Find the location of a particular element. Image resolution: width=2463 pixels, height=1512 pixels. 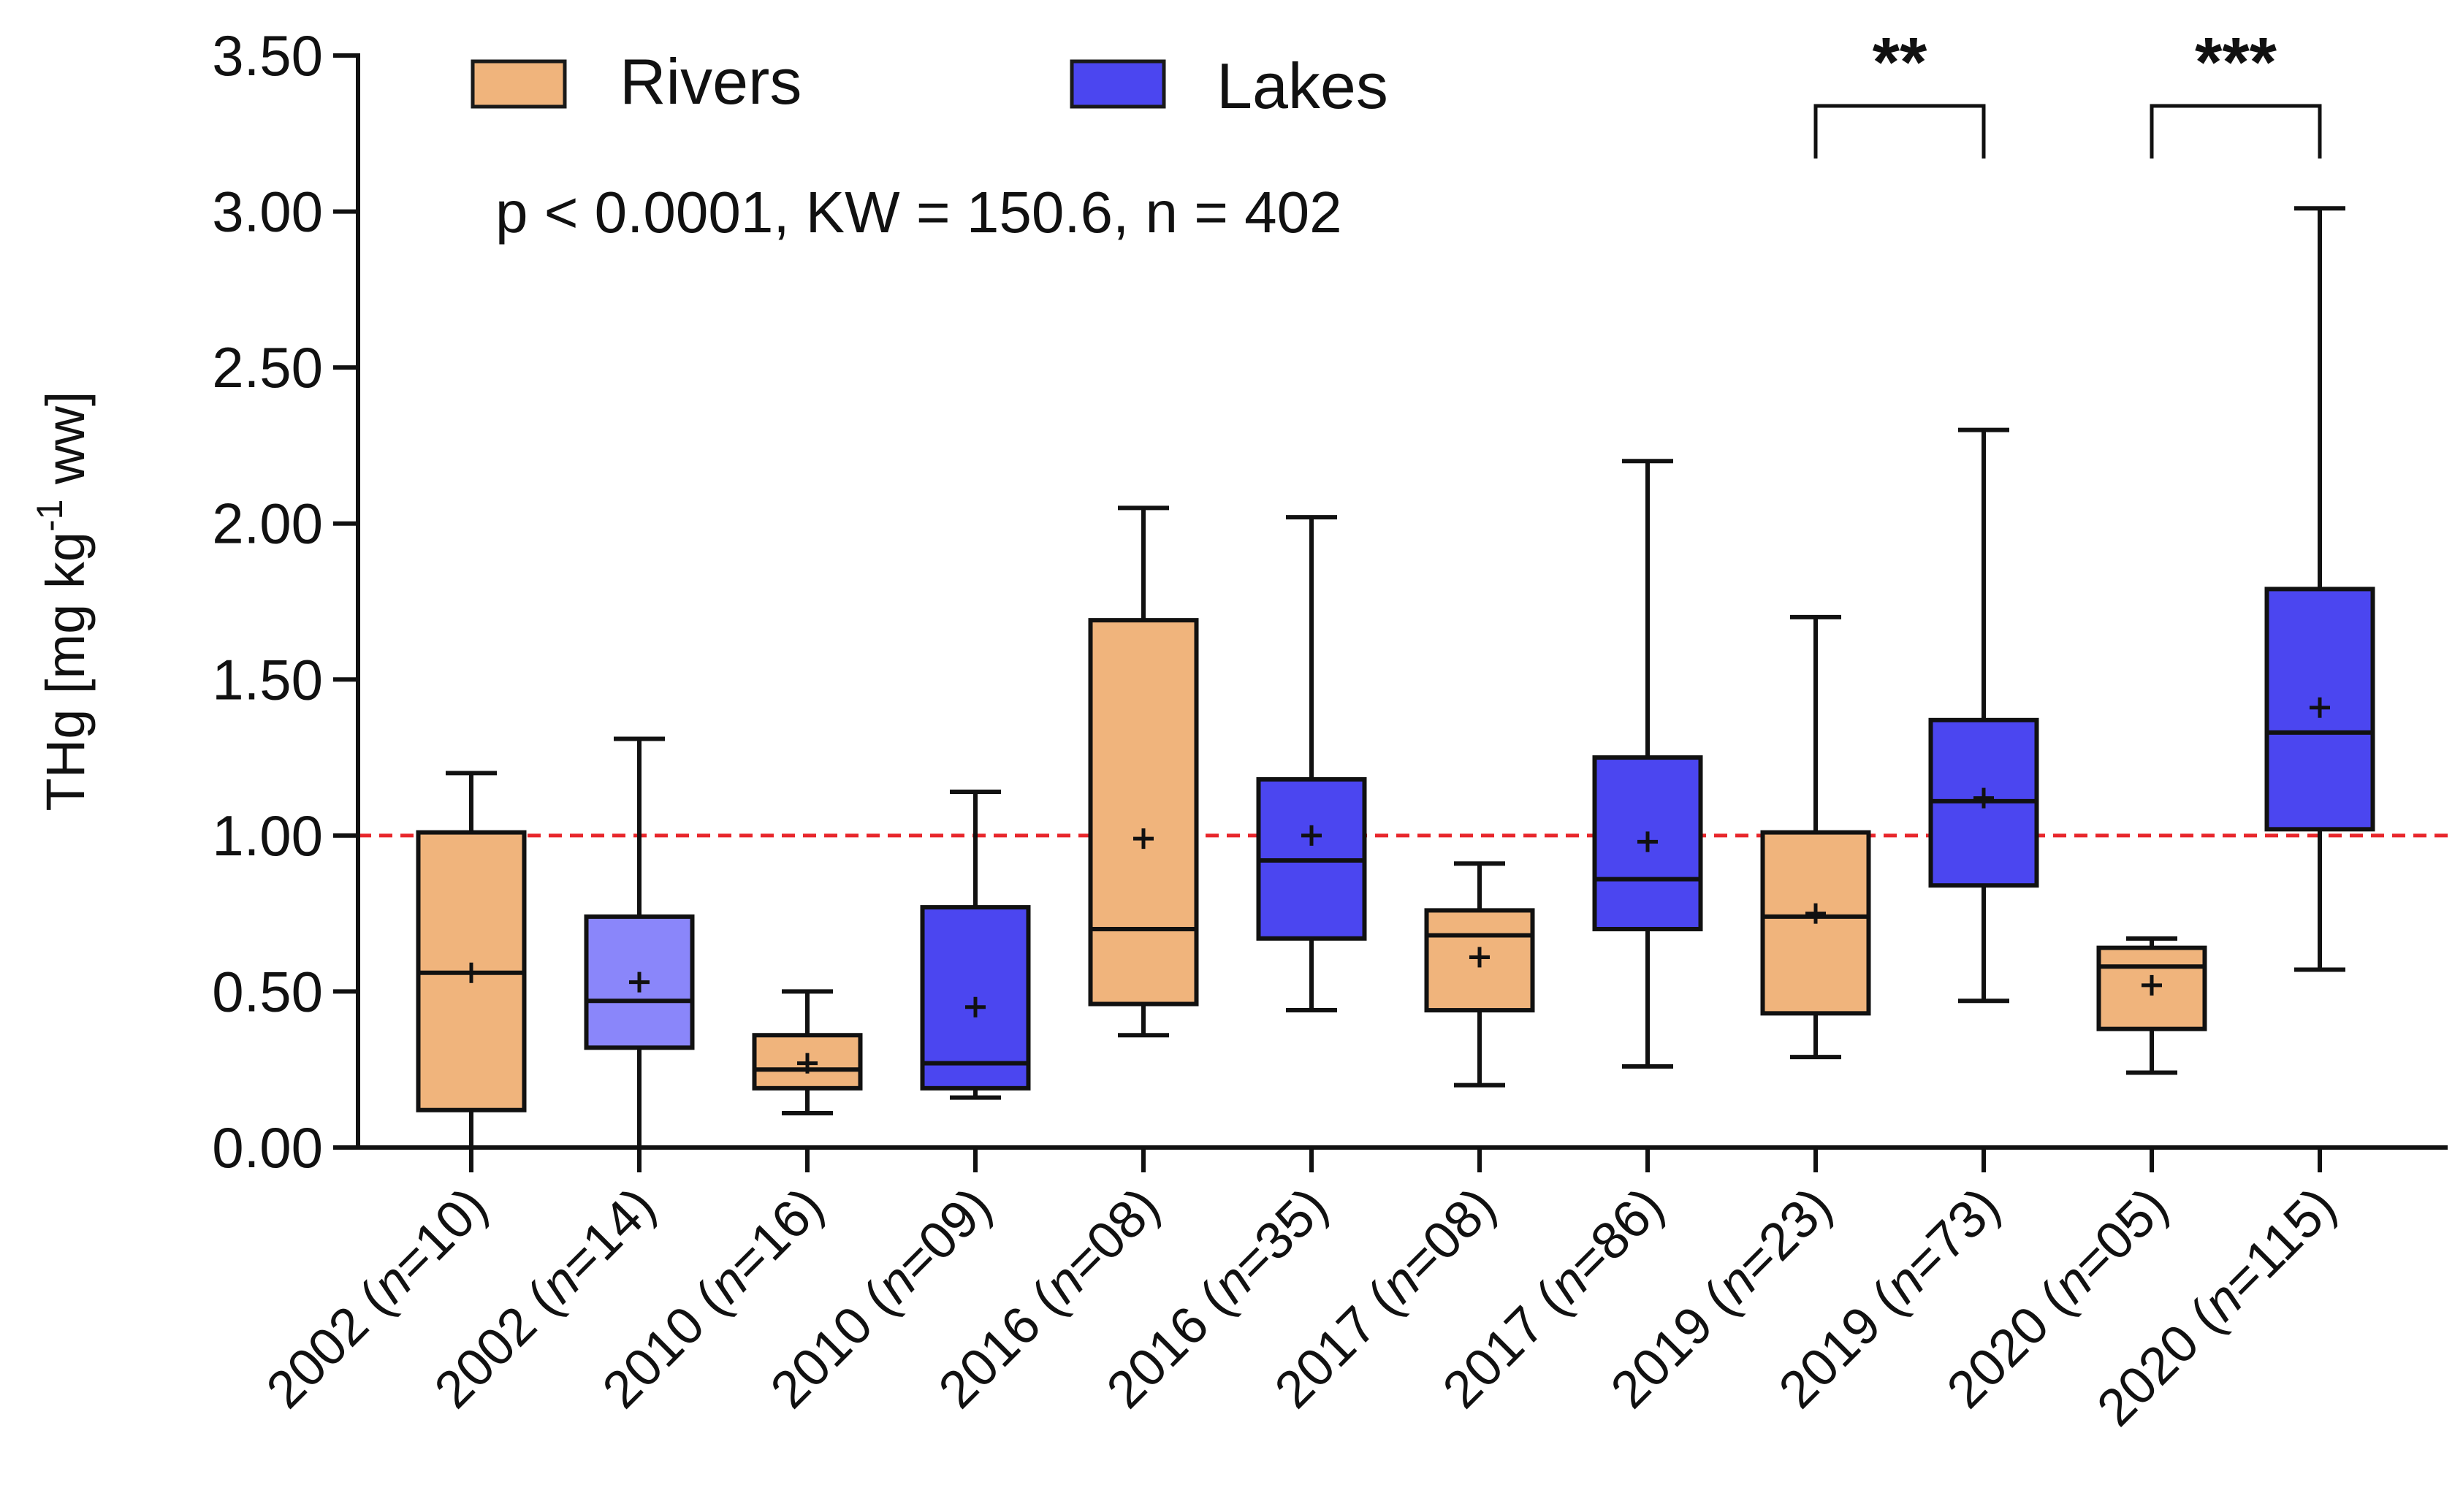

y-tick-label: 2.00 is located at coordinates (267, 524).